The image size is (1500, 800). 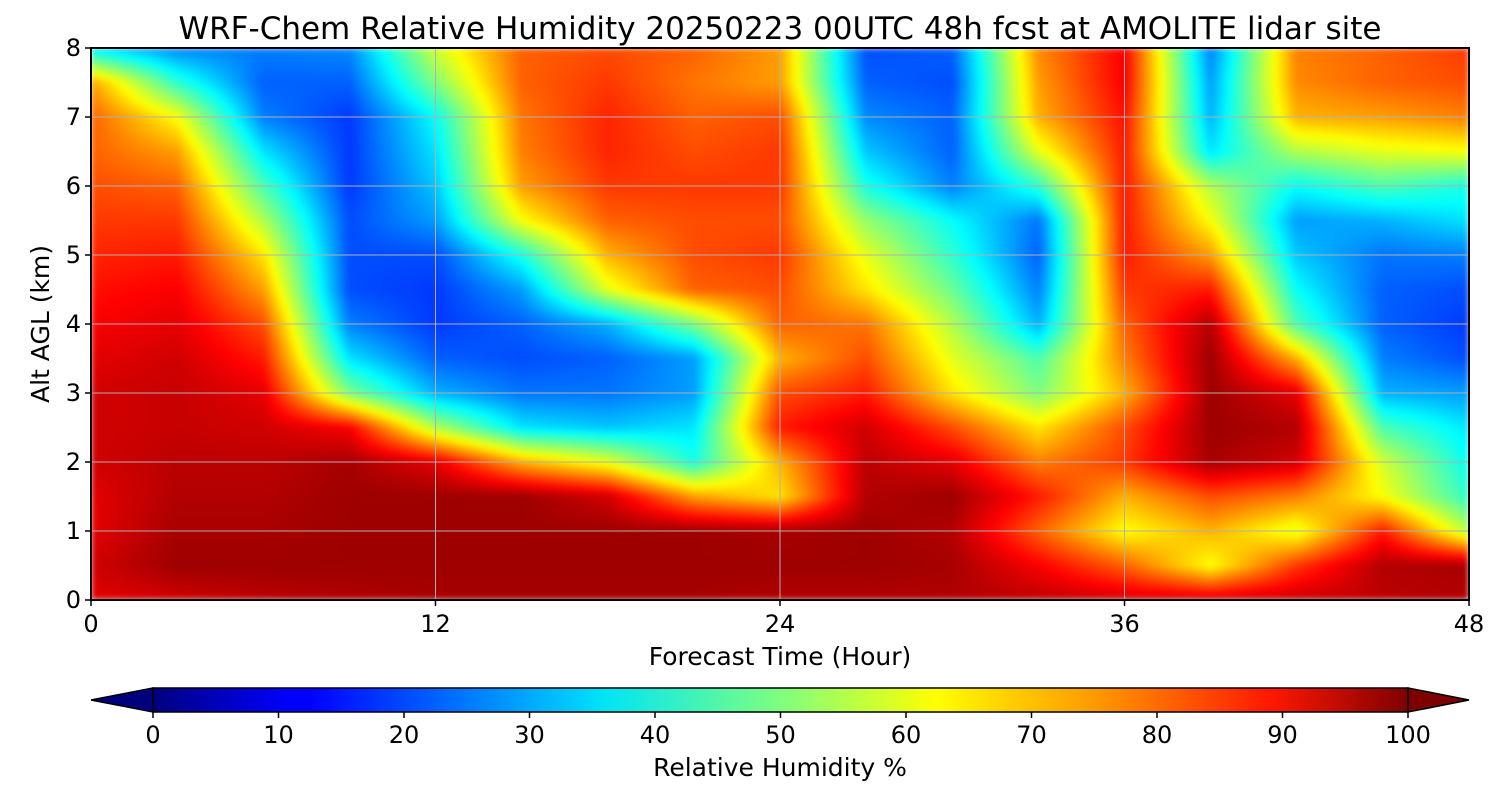 I want to click on colorbar-ticks: 0 10 20 30 40 50 60 70 80 90 100, so click(x=788, y=730).